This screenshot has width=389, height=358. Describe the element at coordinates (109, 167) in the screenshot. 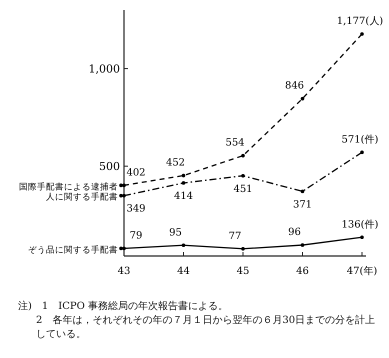

I see `y-tick-label: 500` at that location.